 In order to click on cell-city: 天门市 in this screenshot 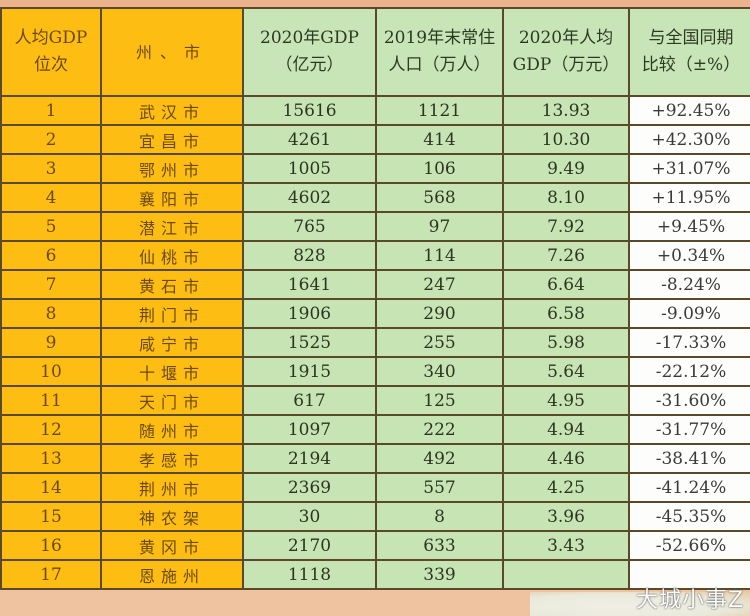, I will do `click(172, 400)`.